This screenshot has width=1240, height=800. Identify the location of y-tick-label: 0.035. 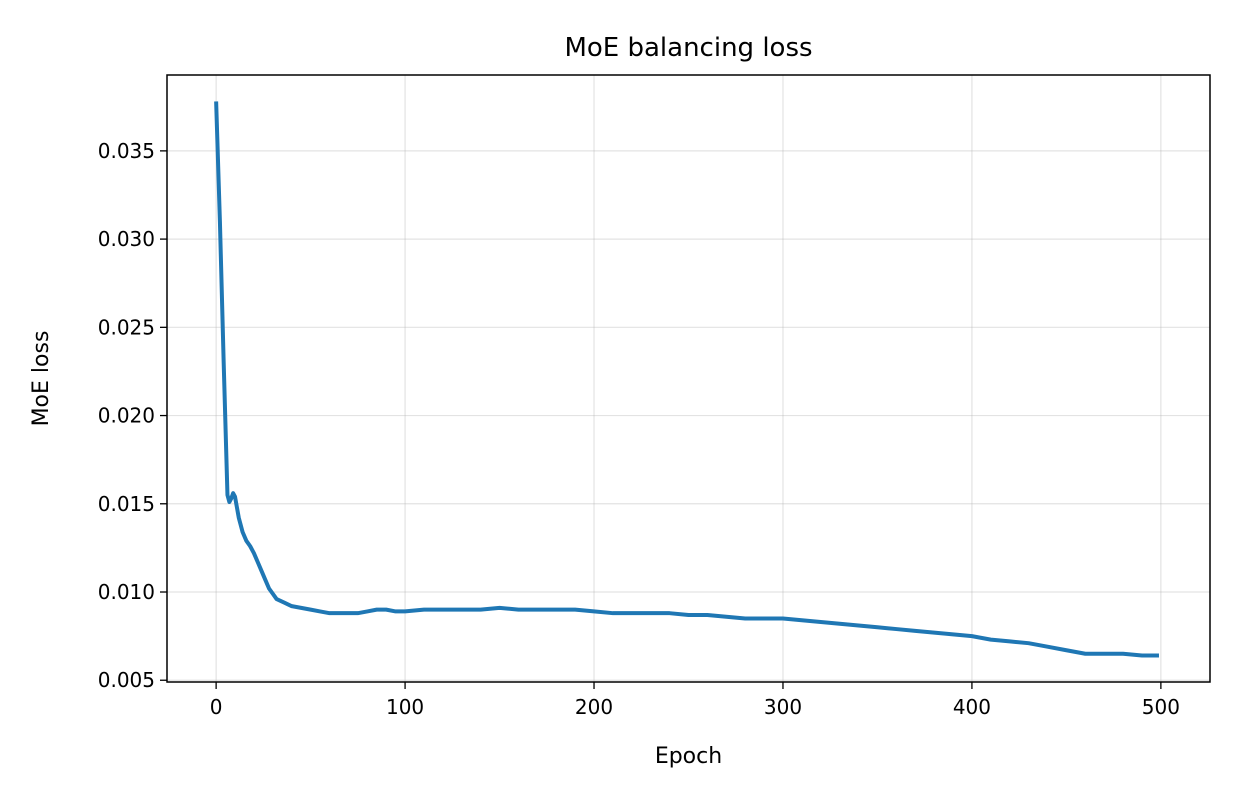
(126, 151).